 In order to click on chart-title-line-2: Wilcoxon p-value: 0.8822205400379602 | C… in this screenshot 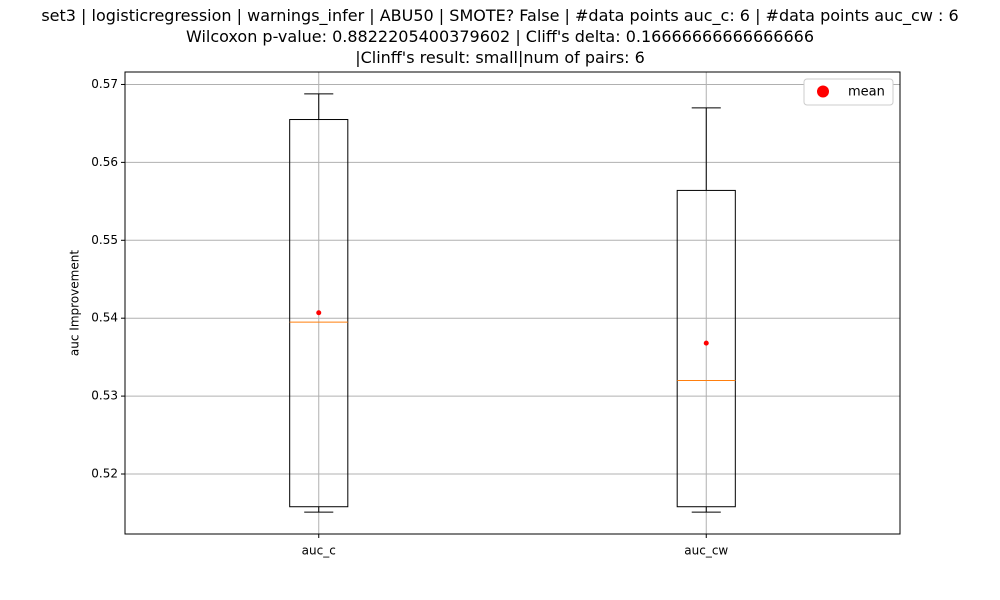, I will do `click(500, 36)`.